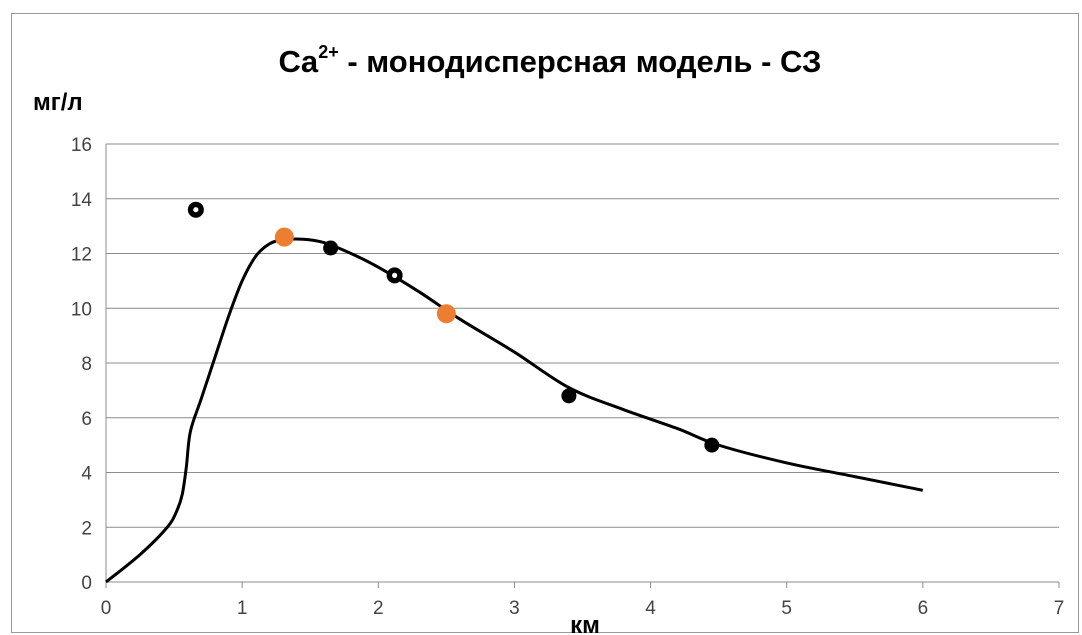  Describe the element at coordinates (86, 583) in the screenshot. I see `y-tick-label: 0` at that location.